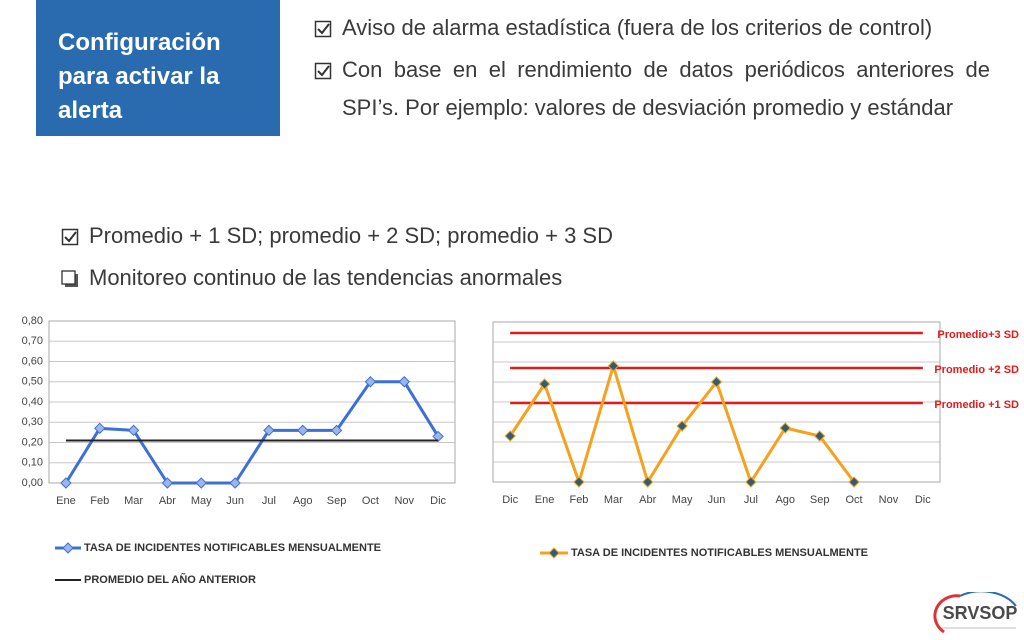 The image size is (1024, 640). What do you see at coordinates (32, 382) in the screenshot?
I see `y-tick-label: 0,50` at bounding box center [32, 382].